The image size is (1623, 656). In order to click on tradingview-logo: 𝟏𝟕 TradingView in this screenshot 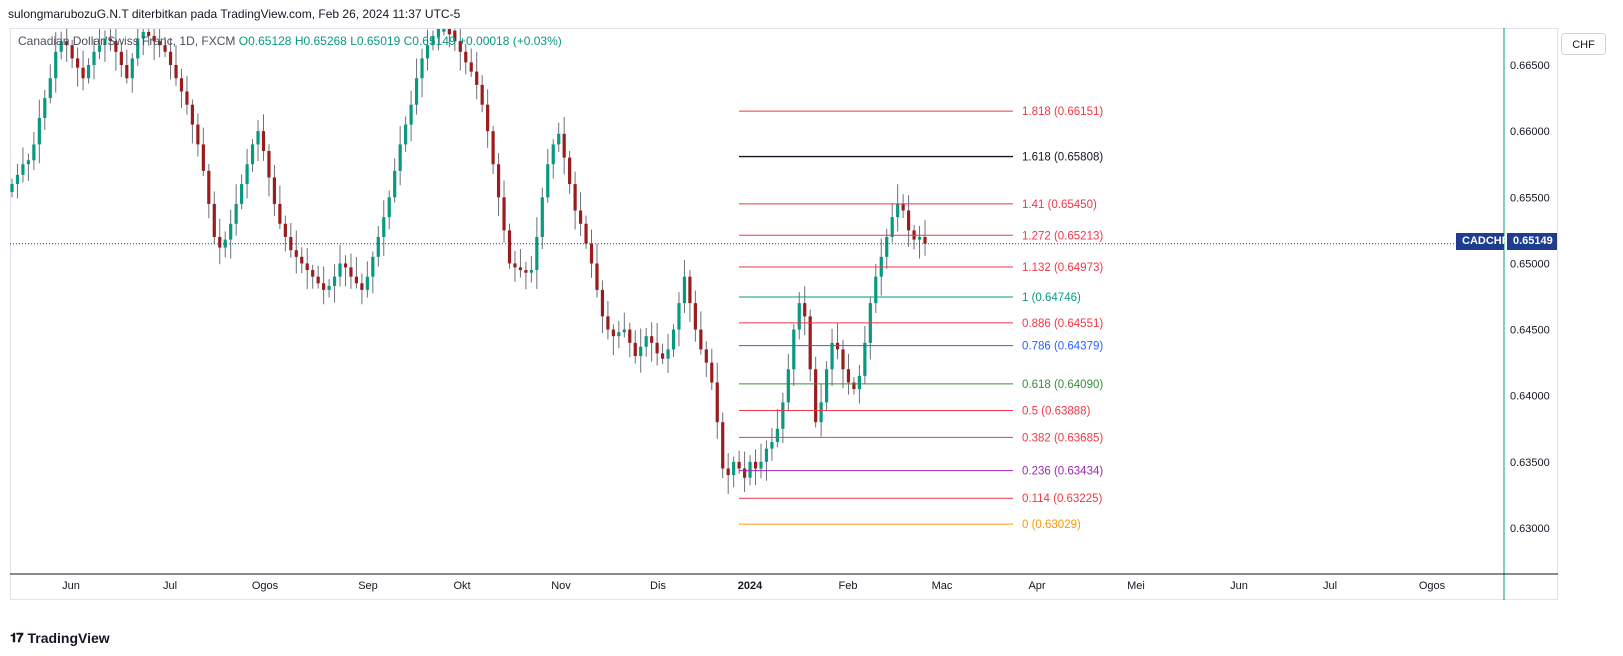, I will do `click(60, 638)`.